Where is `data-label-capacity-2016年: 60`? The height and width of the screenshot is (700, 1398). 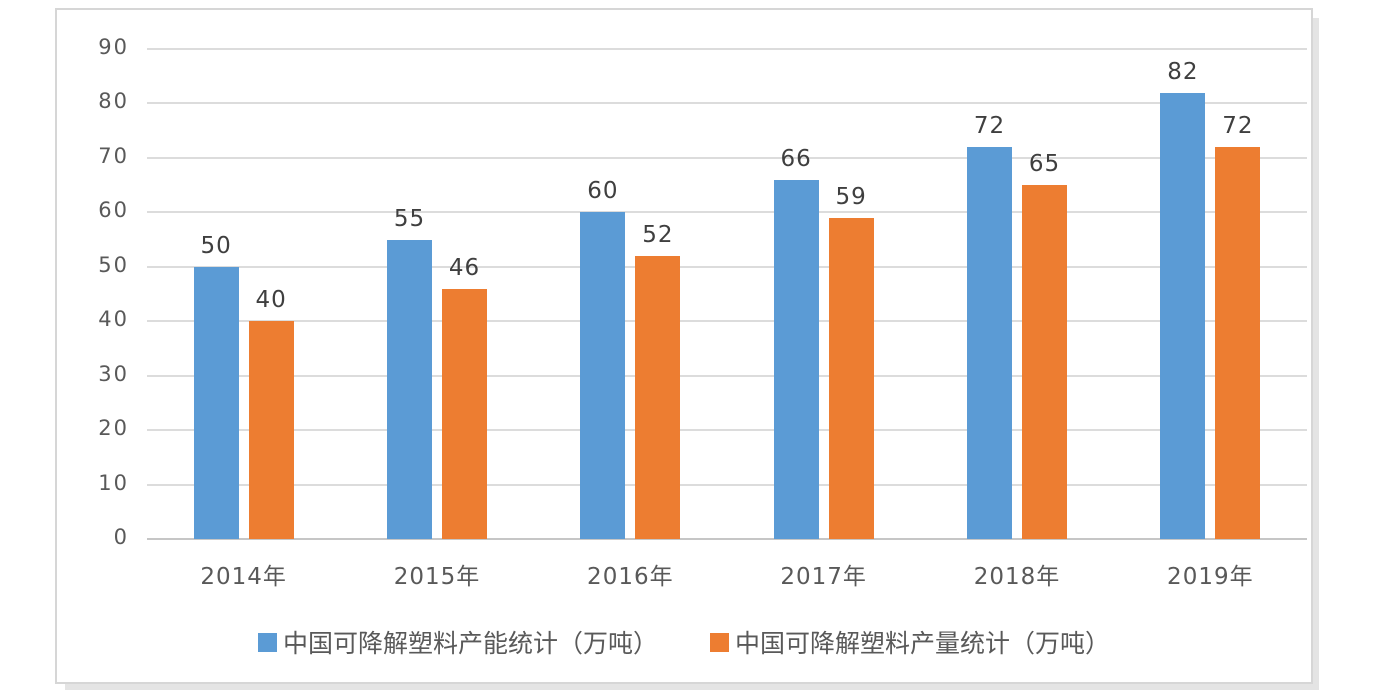
data-label-capacity-2016年: 60 is located at coordinates (603, 191).